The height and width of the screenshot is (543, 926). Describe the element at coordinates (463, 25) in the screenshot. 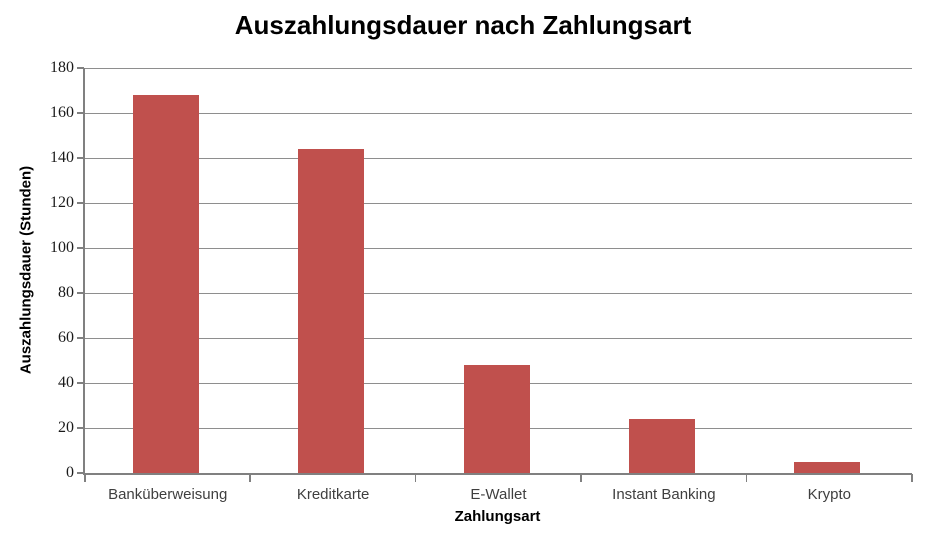

I see `chart-title: Auszahlungsdauer nach Zahlungsart` at that location.